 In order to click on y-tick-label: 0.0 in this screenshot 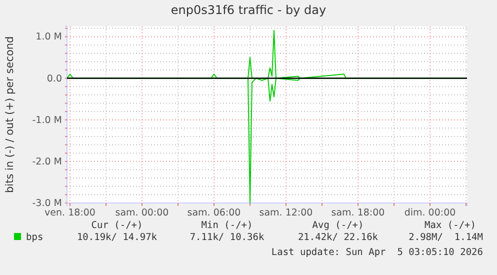, I will do `click(54, 78)`.